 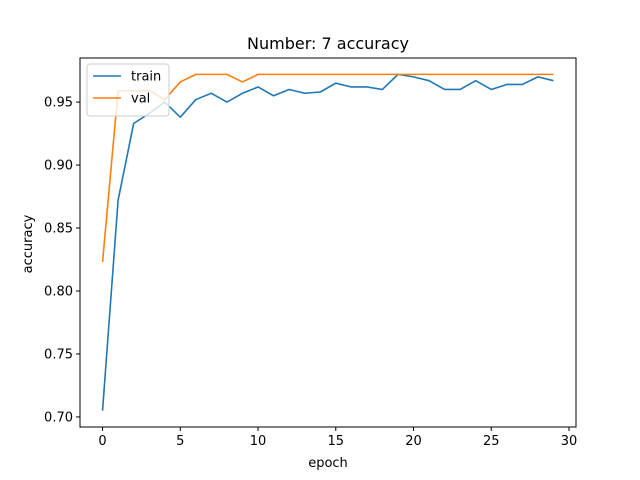 I want to click on y-tick-label: 0.75, so click(x=58, y=354).